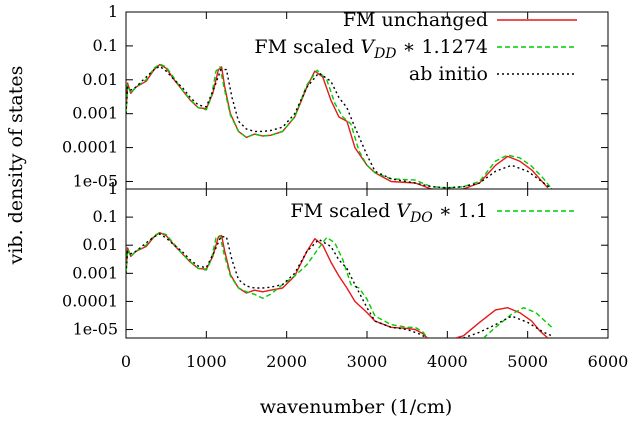  I want to click on top-y-tick-label: 0.1, so click(105, 45).